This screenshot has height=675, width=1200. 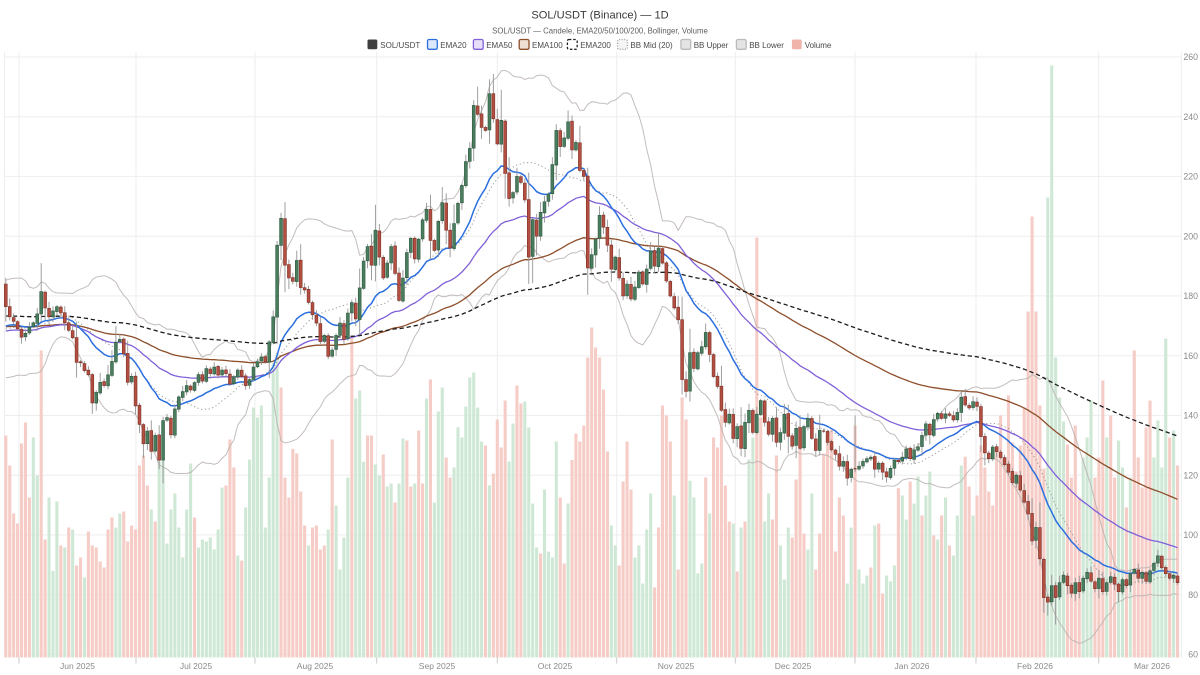 What do you see at coordinates (793, 666) in the screenshot?
I see `svg-text: Dec 2025` at bounding box center [793, 666].